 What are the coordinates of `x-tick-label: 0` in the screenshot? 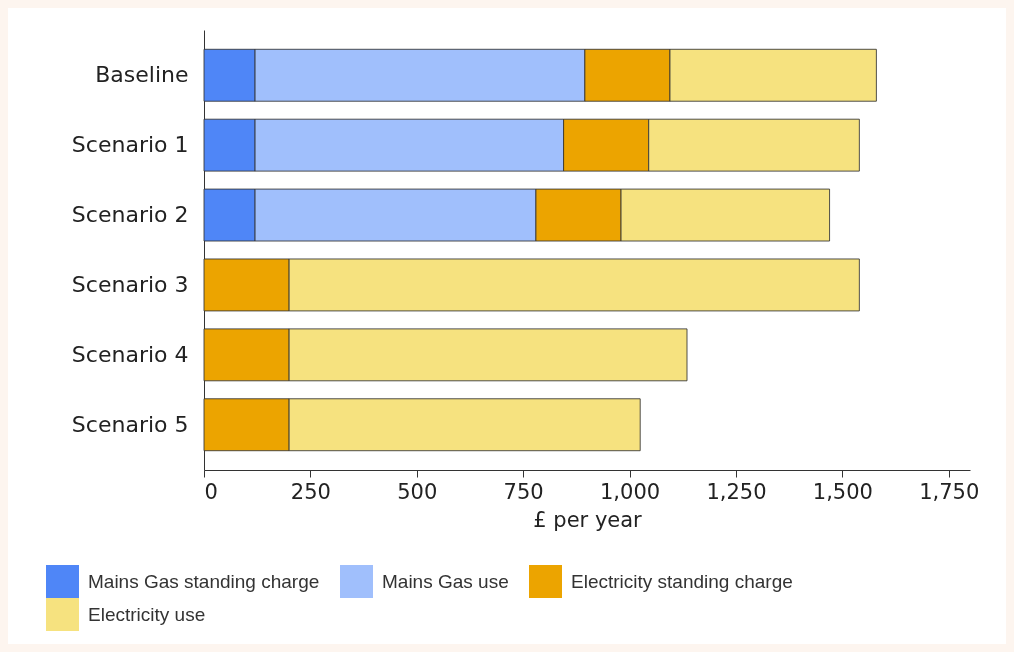 It's located at (211, 491).